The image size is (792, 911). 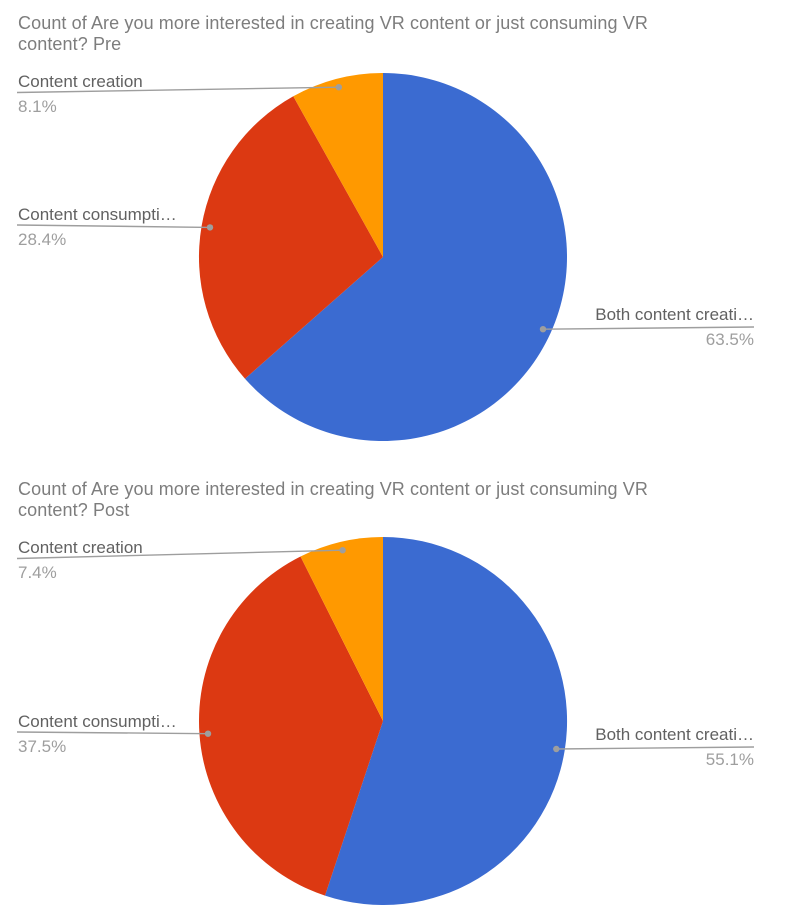 I want to click on chart-title-line2: content? Post, so click(x=74, y=510).